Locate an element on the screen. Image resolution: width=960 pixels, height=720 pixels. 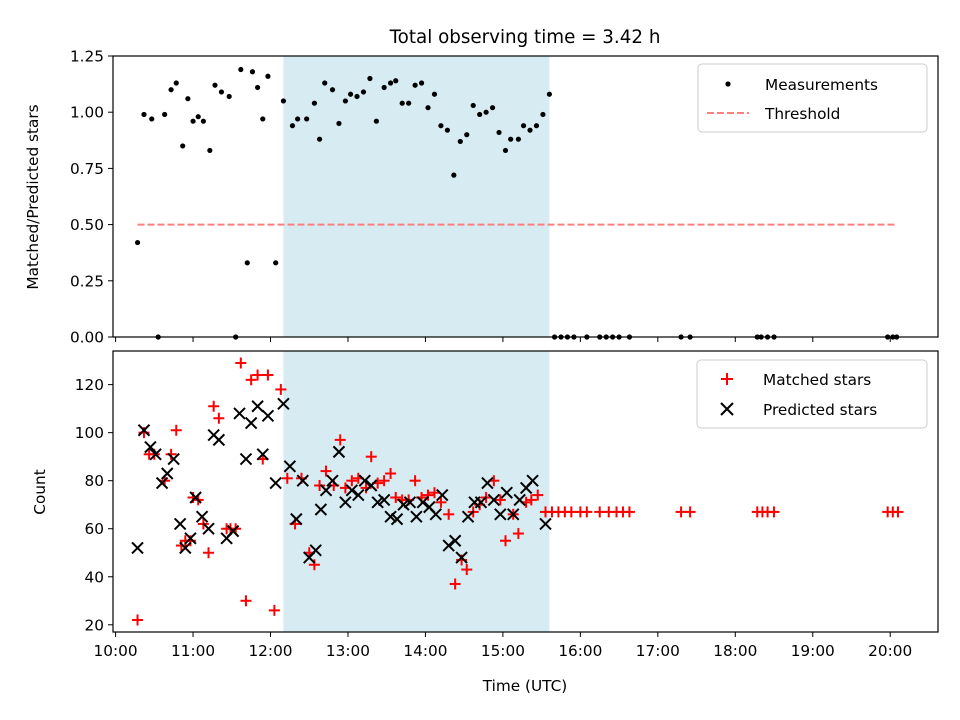
bottom-y-axis-label: Count is located at coordinates (40, 491).